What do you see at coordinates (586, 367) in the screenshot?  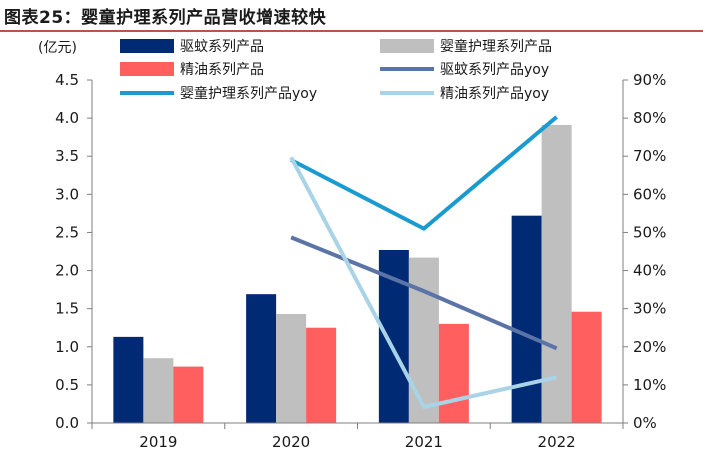 I see `bar-2-2022` at bounding box center [586, 367].